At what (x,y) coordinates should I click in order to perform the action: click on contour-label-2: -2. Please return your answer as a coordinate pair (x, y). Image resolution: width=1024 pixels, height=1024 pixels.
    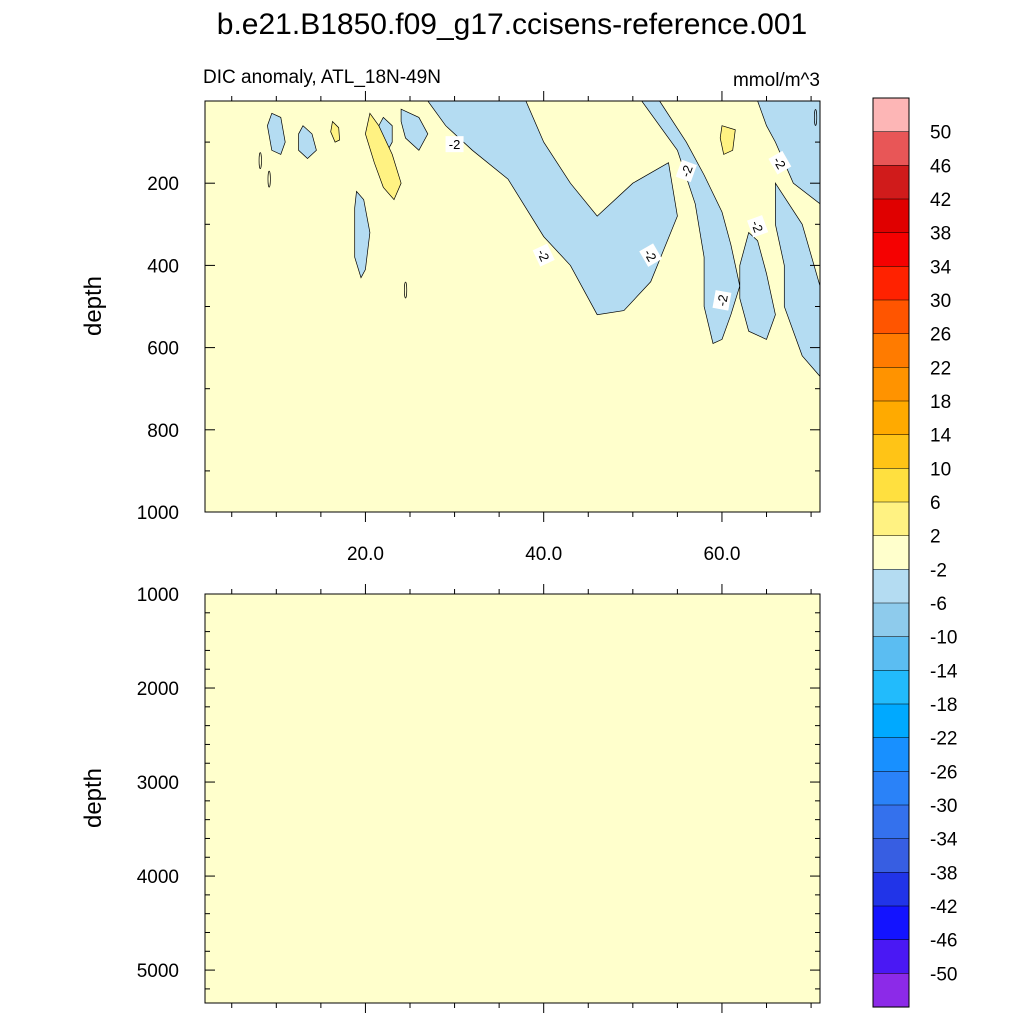
    Looking at the image, I should click on (651, 255).